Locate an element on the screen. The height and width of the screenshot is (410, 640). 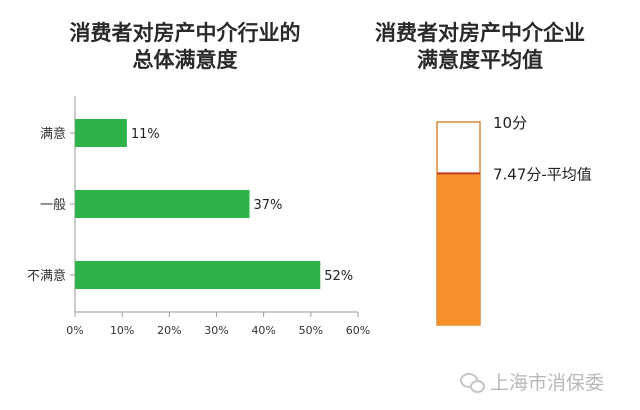
left-chart-title-line1: 消费者对房产中介行业的 is located at coordinates (185, 33).